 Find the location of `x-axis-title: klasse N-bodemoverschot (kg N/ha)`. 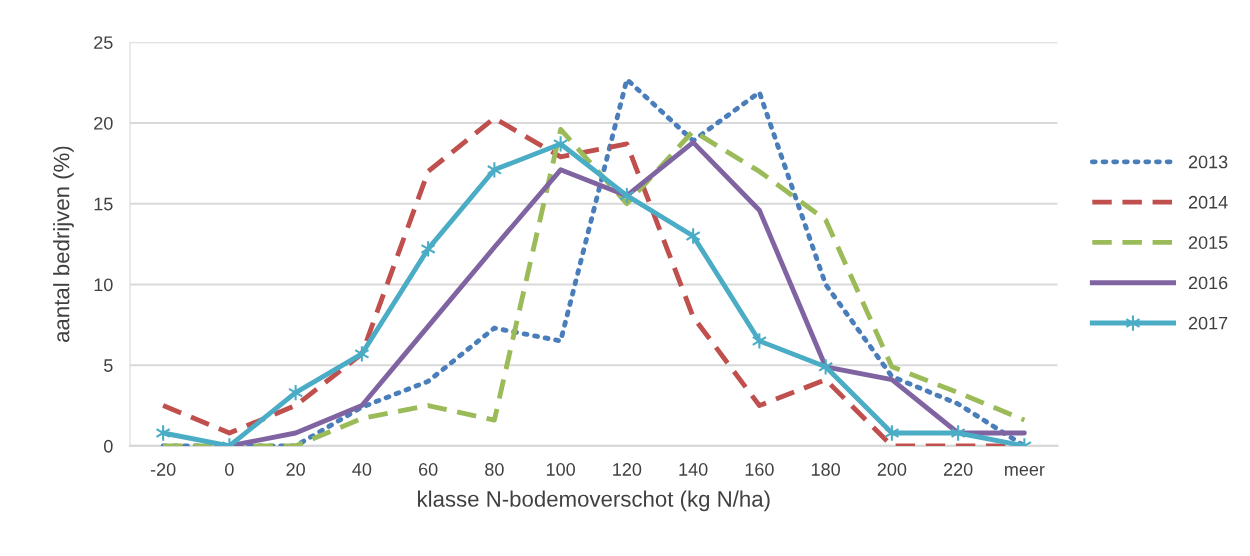

x-axis-title: klasse N-bodemoverschot (kg N/ha) is located at coordinates (594, 501).